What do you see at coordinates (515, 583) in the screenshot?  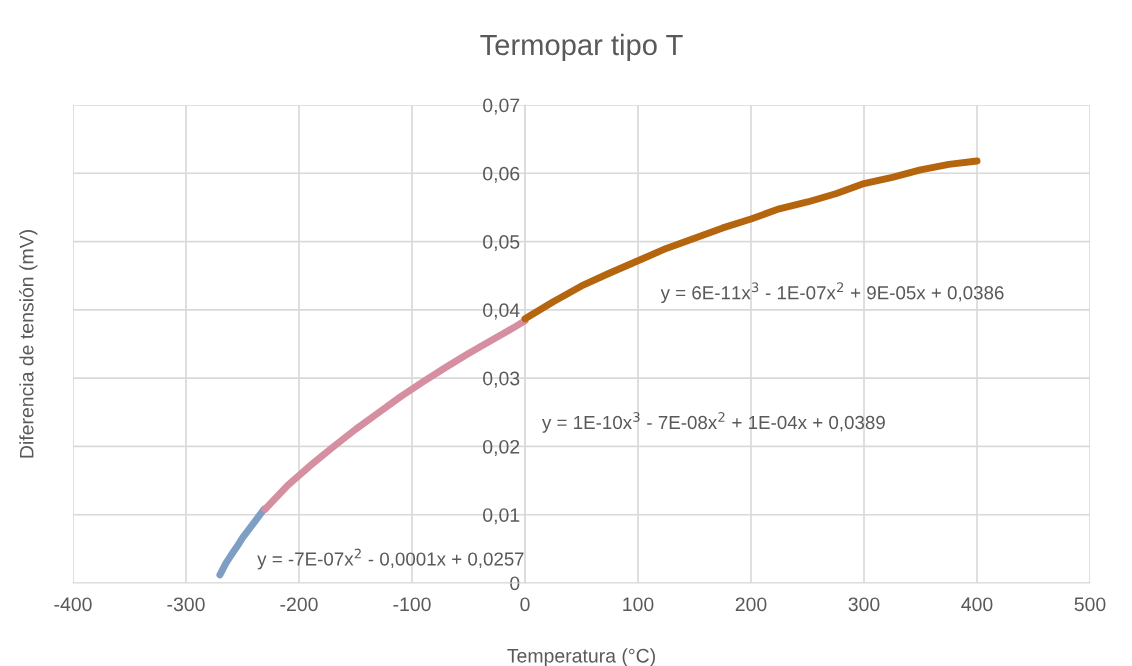 I see `y-tick-label: 0` at bounding box center [515, 583].